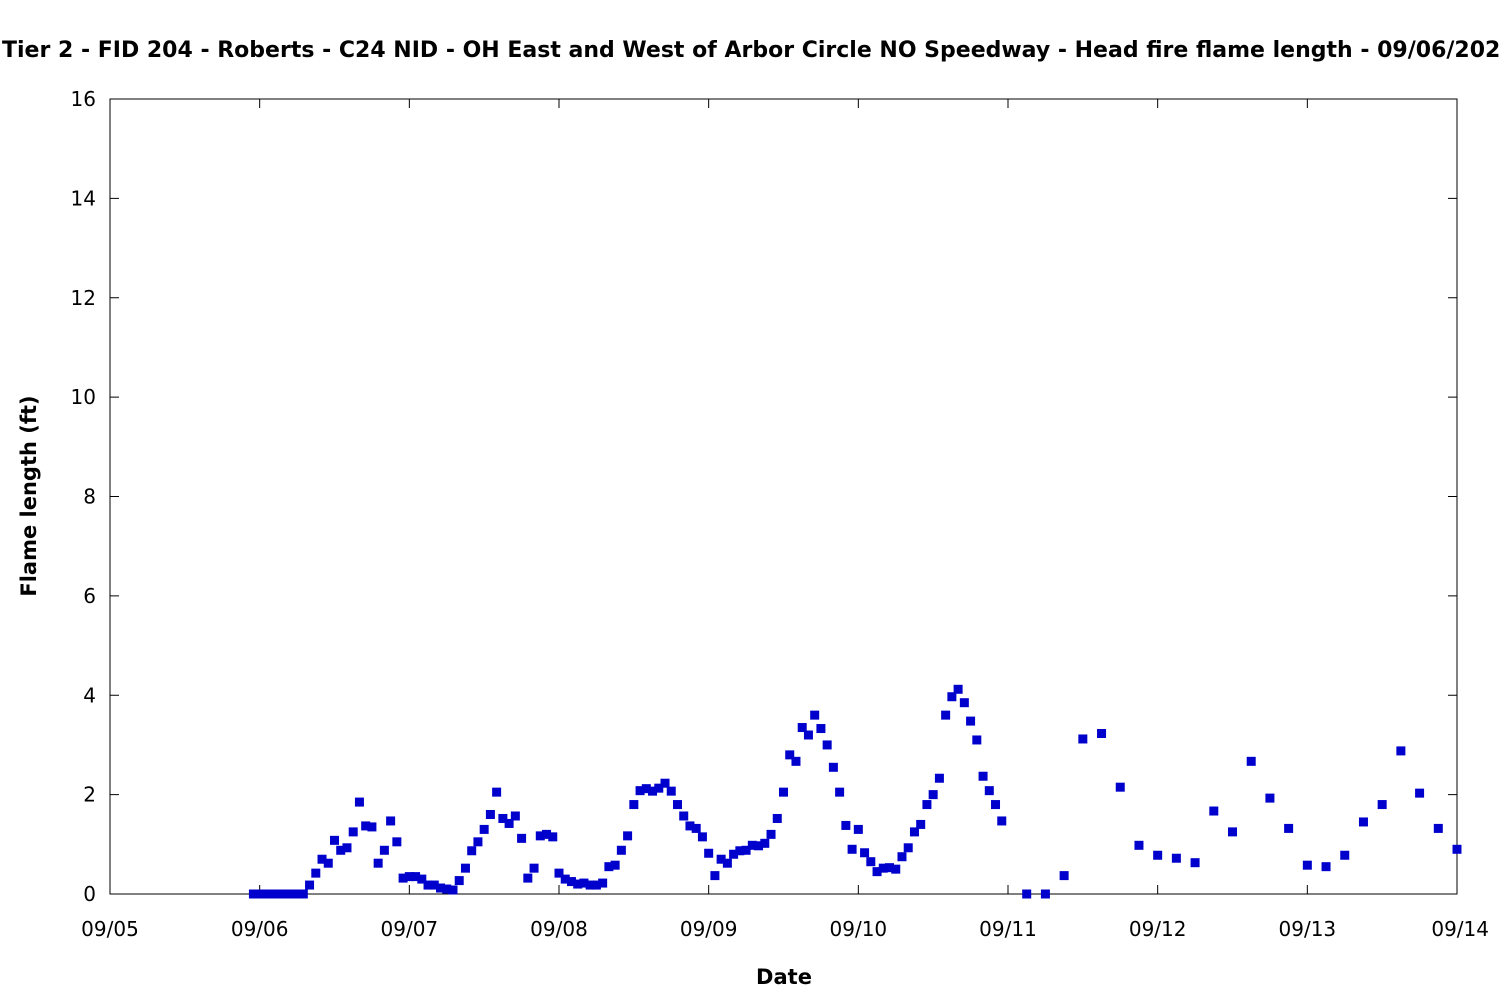 The image size is (1500, 1000). I want to click on x-tick-label: 09/11, so click(1008, 929).